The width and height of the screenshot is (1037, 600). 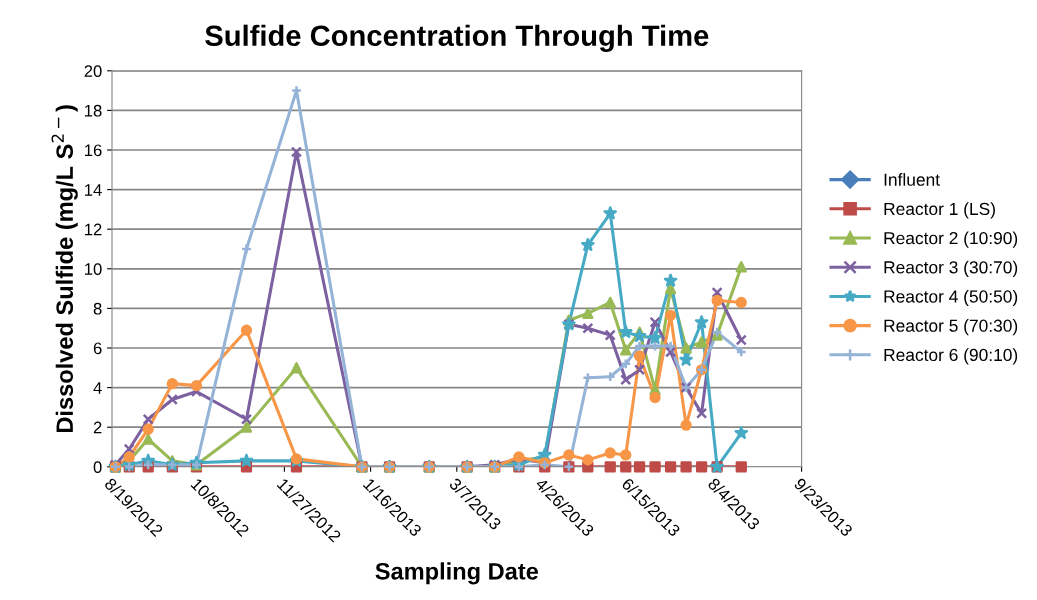 I want to click on legend-label: Reactor 1 (LS), so click(x=939, y=210).